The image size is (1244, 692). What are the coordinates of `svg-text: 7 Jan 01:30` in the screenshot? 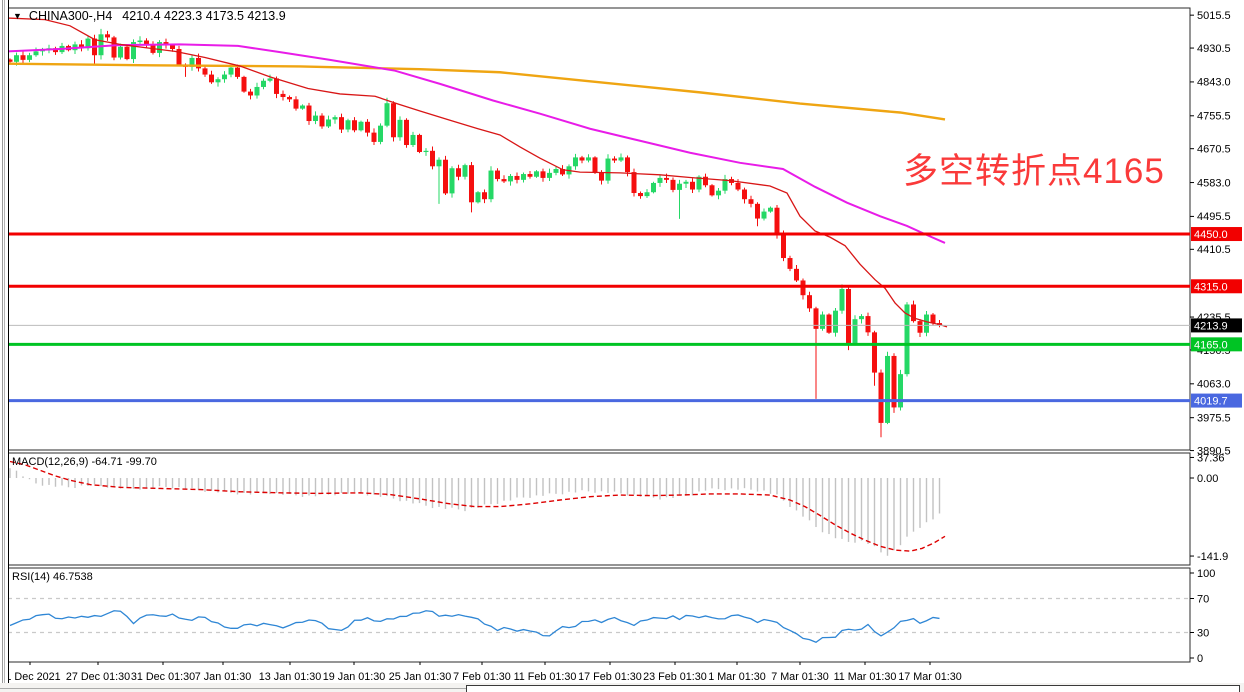 It's located at (223, 677).